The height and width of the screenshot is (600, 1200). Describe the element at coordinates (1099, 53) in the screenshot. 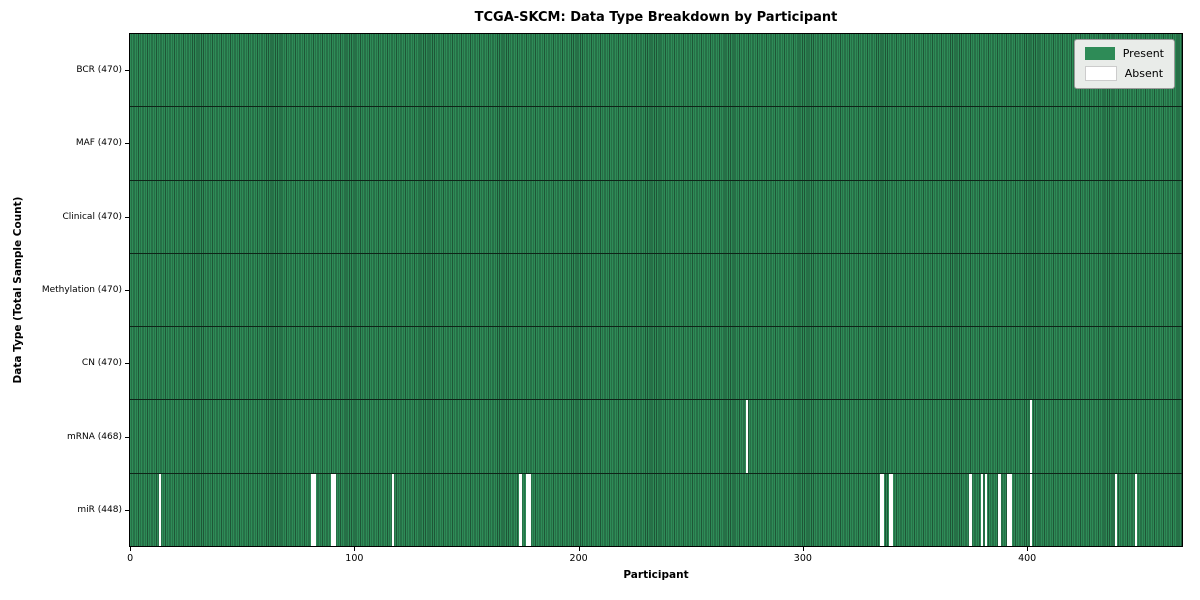

I see `present-swatch-icon` at that location.